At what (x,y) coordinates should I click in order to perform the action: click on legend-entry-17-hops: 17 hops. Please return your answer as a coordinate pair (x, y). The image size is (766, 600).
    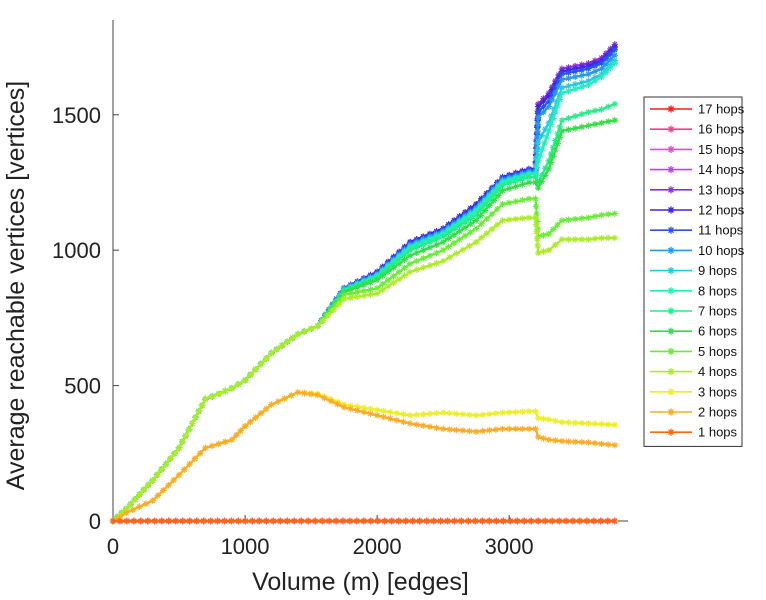
    Looking at the image, I should click on (697, 109).